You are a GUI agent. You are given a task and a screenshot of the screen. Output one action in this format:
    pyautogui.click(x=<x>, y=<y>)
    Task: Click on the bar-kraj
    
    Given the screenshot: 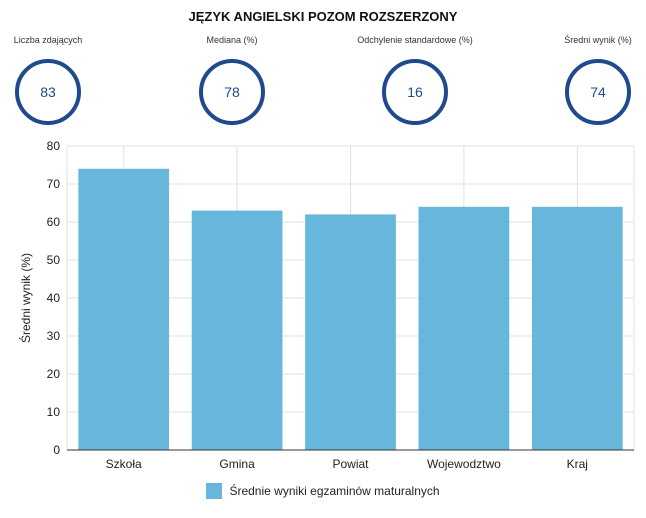 What is the action you would take?
    pyautogui.click(x=577, y=328)
    